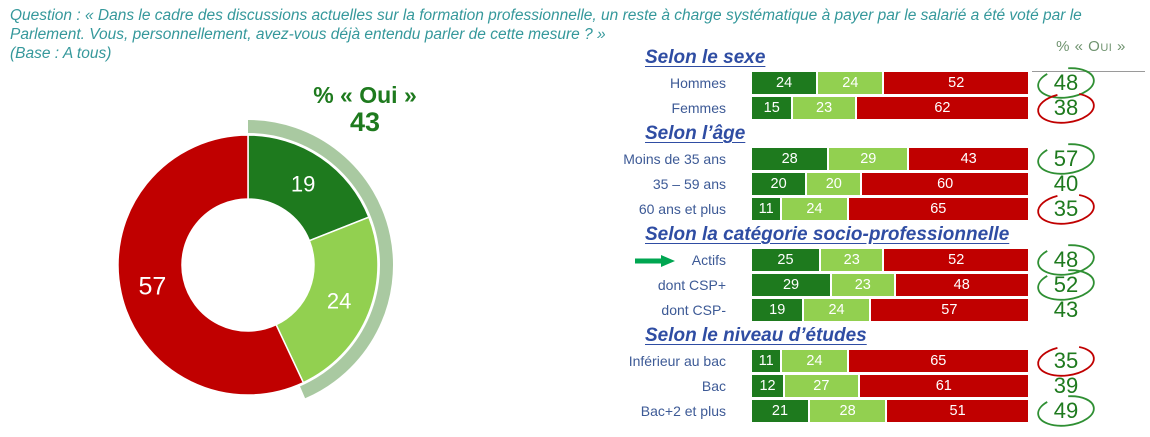 This screenshot has width=1150, height=437. I want to click on bar-segment-red: 61, so click(943, 386).